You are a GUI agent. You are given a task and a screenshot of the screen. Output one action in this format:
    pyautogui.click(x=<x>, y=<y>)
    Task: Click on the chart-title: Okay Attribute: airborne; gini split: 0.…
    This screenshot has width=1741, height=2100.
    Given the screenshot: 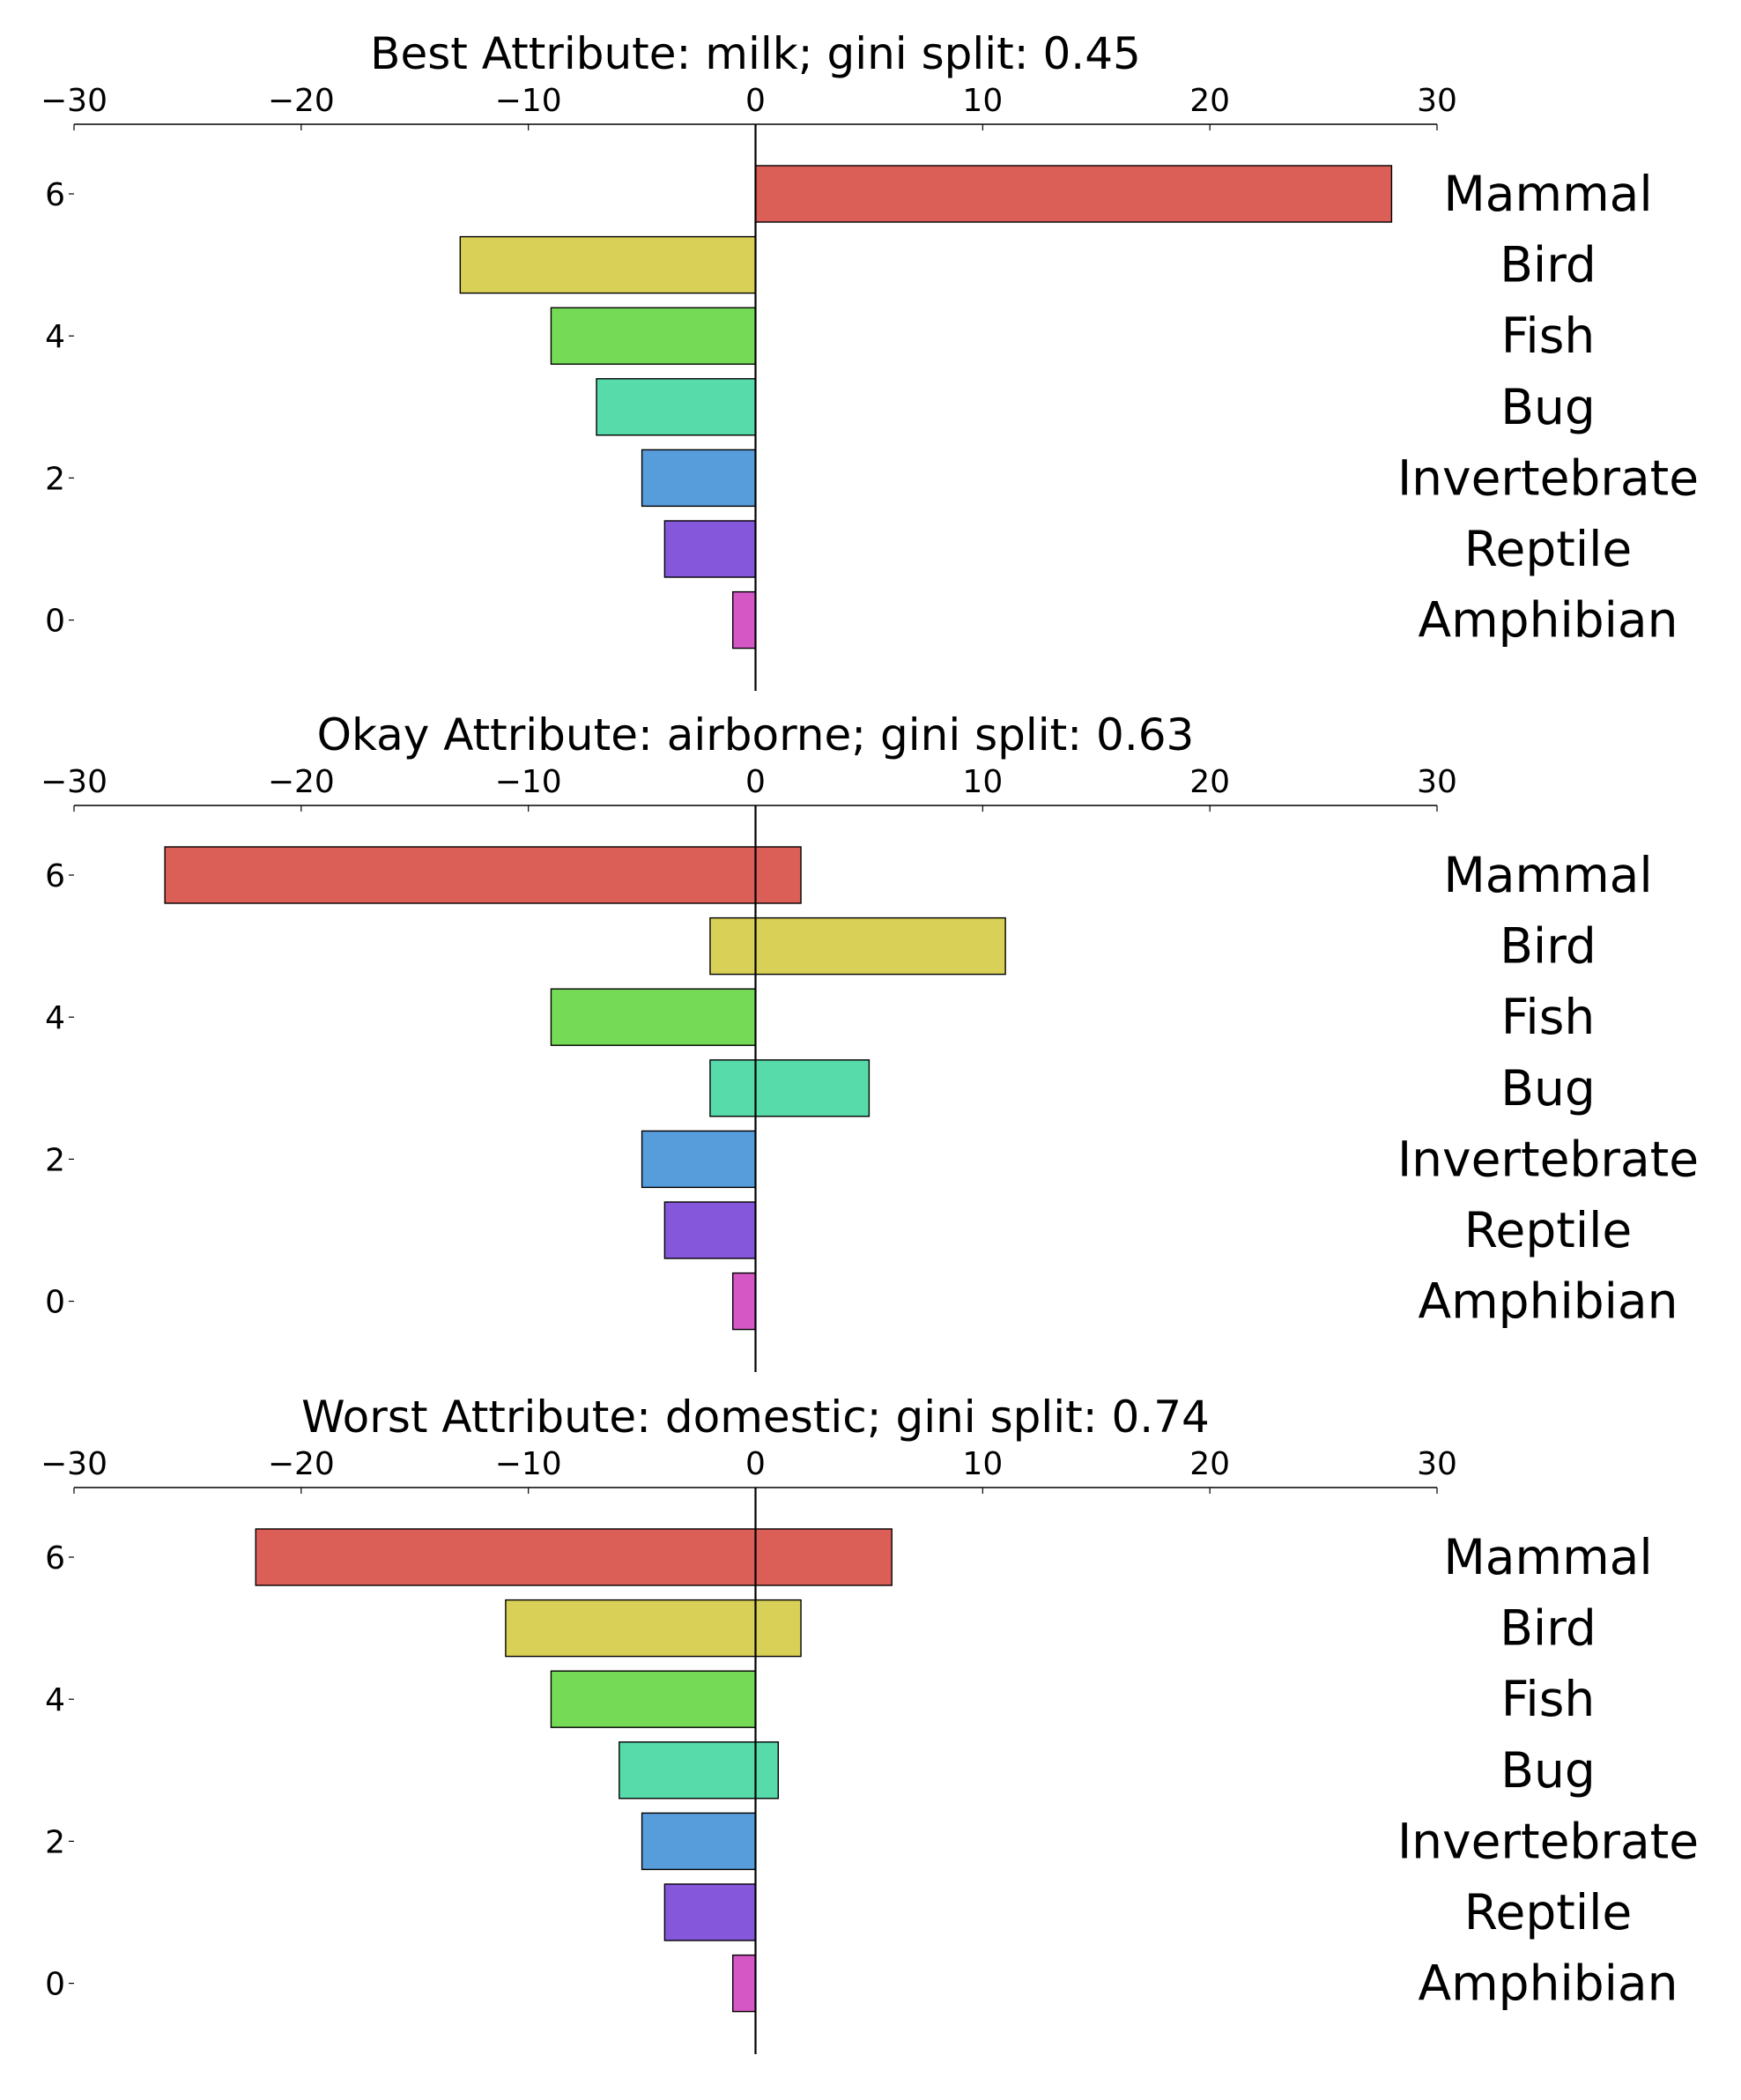 What is the action you would take?
    pyautogui.click(x=756, y=735)
    